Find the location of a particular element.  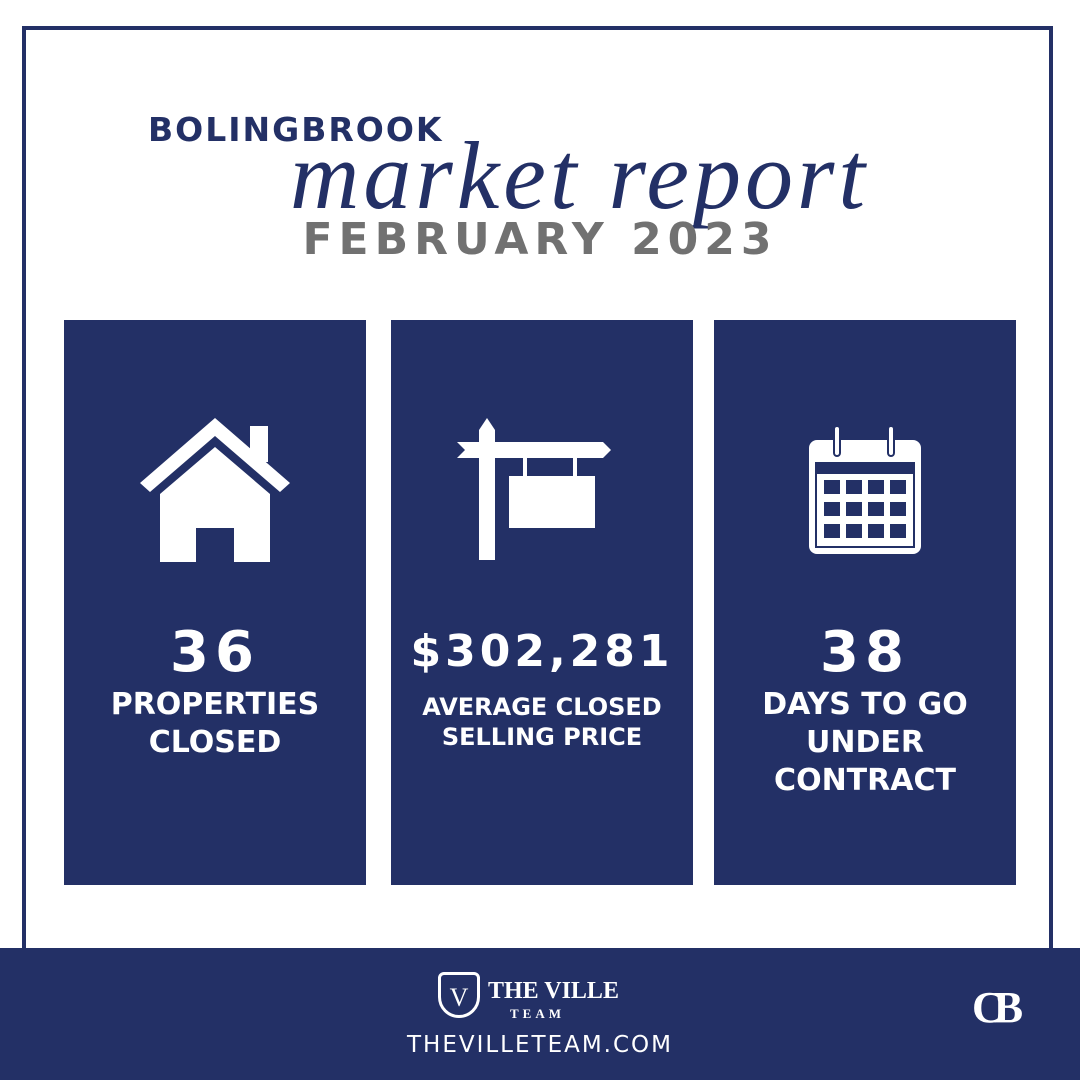

footer: V THE VILLE TEAM THEVILLETEAM.COM CB is located at coordinates (540, 1014).